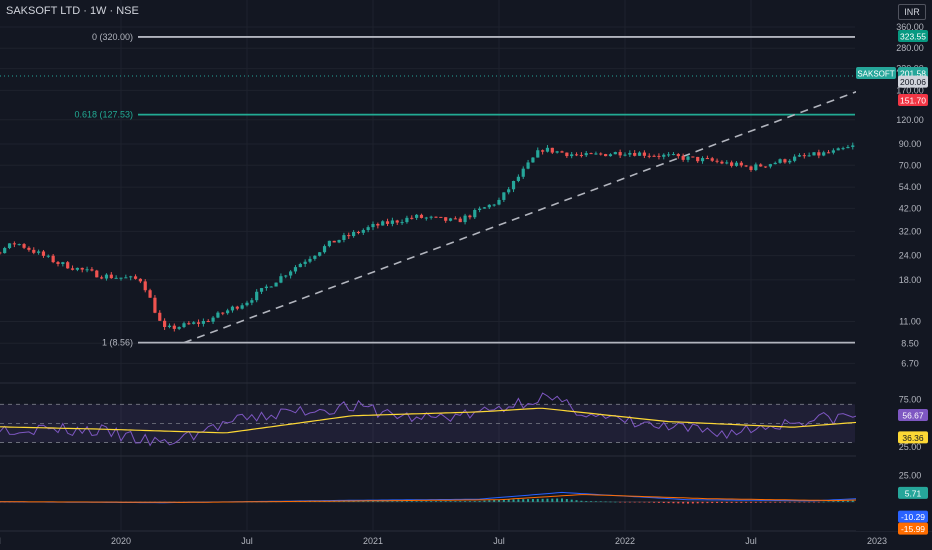 The image size is (932, 550). What do you see at coordinates (912, 12) in the screenshot?
I see `currency-button: INR` at bounding box center [912, 12].